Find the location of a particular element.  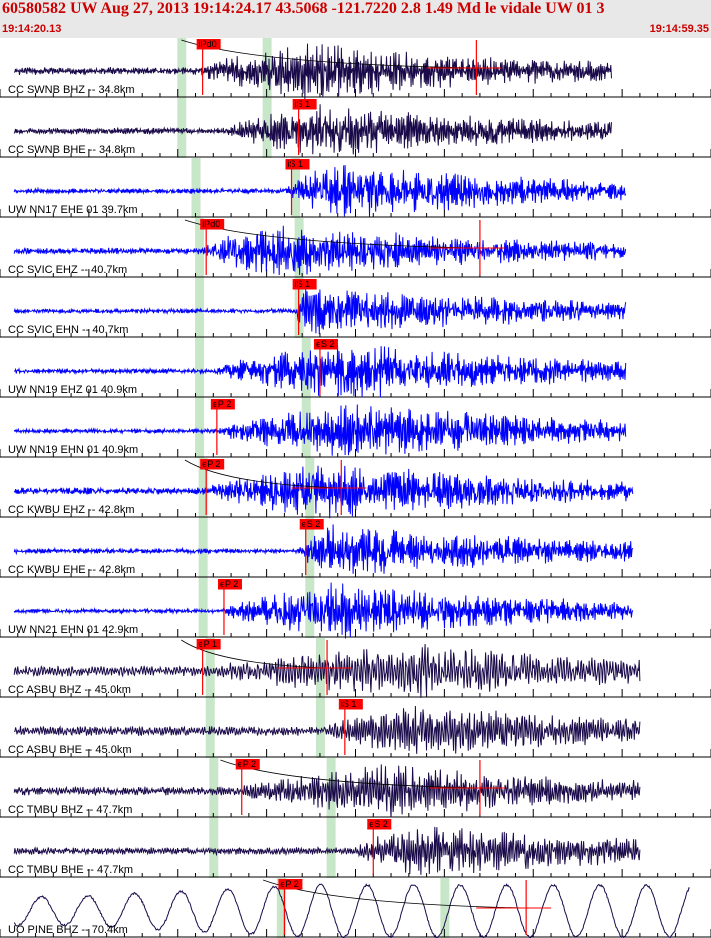

trace-row: eS 2 CC TMBU BHE -- 47.7km is located at coordinates (355, 848).